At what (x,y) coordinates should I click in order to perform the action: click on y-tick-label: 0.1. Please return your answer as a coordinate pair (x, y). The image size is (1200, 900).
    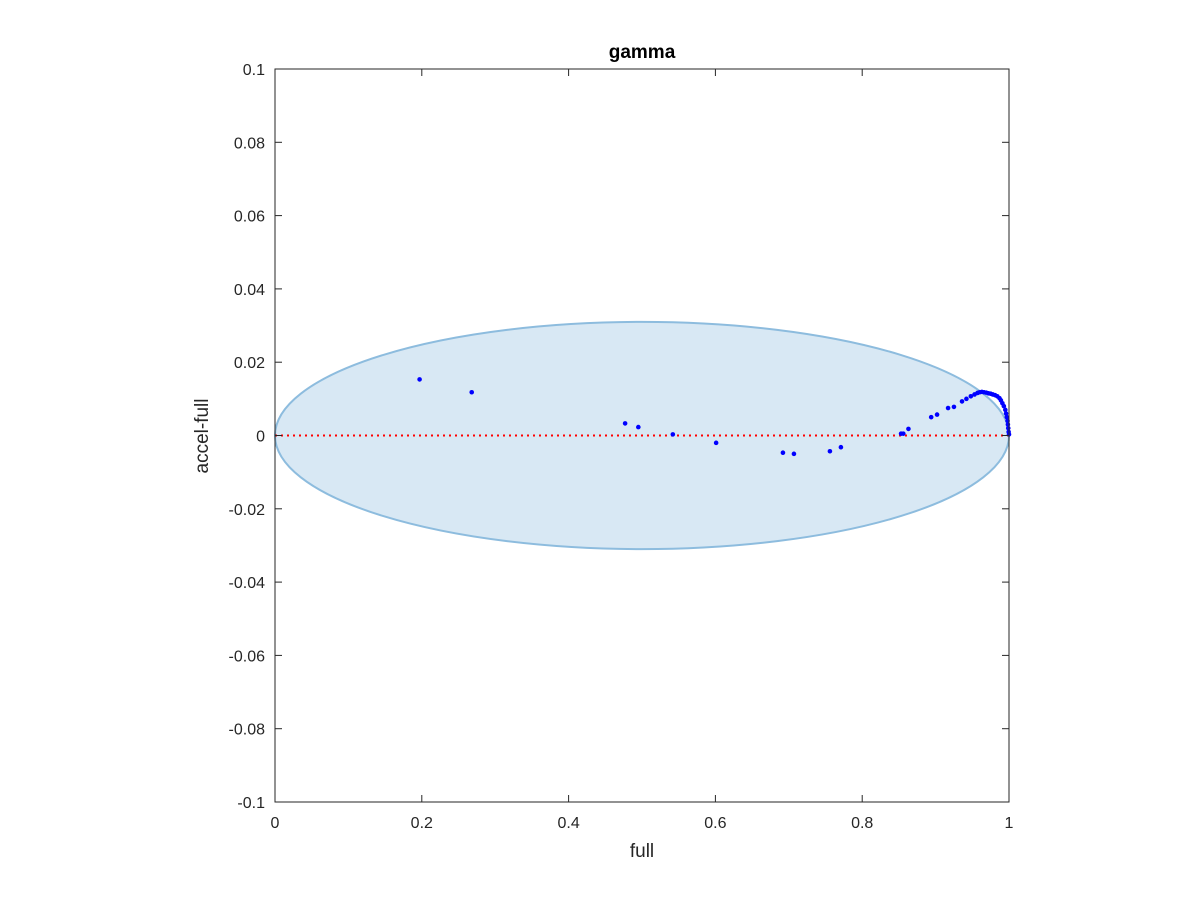
    Looking at the image, I should click on (254, 70).